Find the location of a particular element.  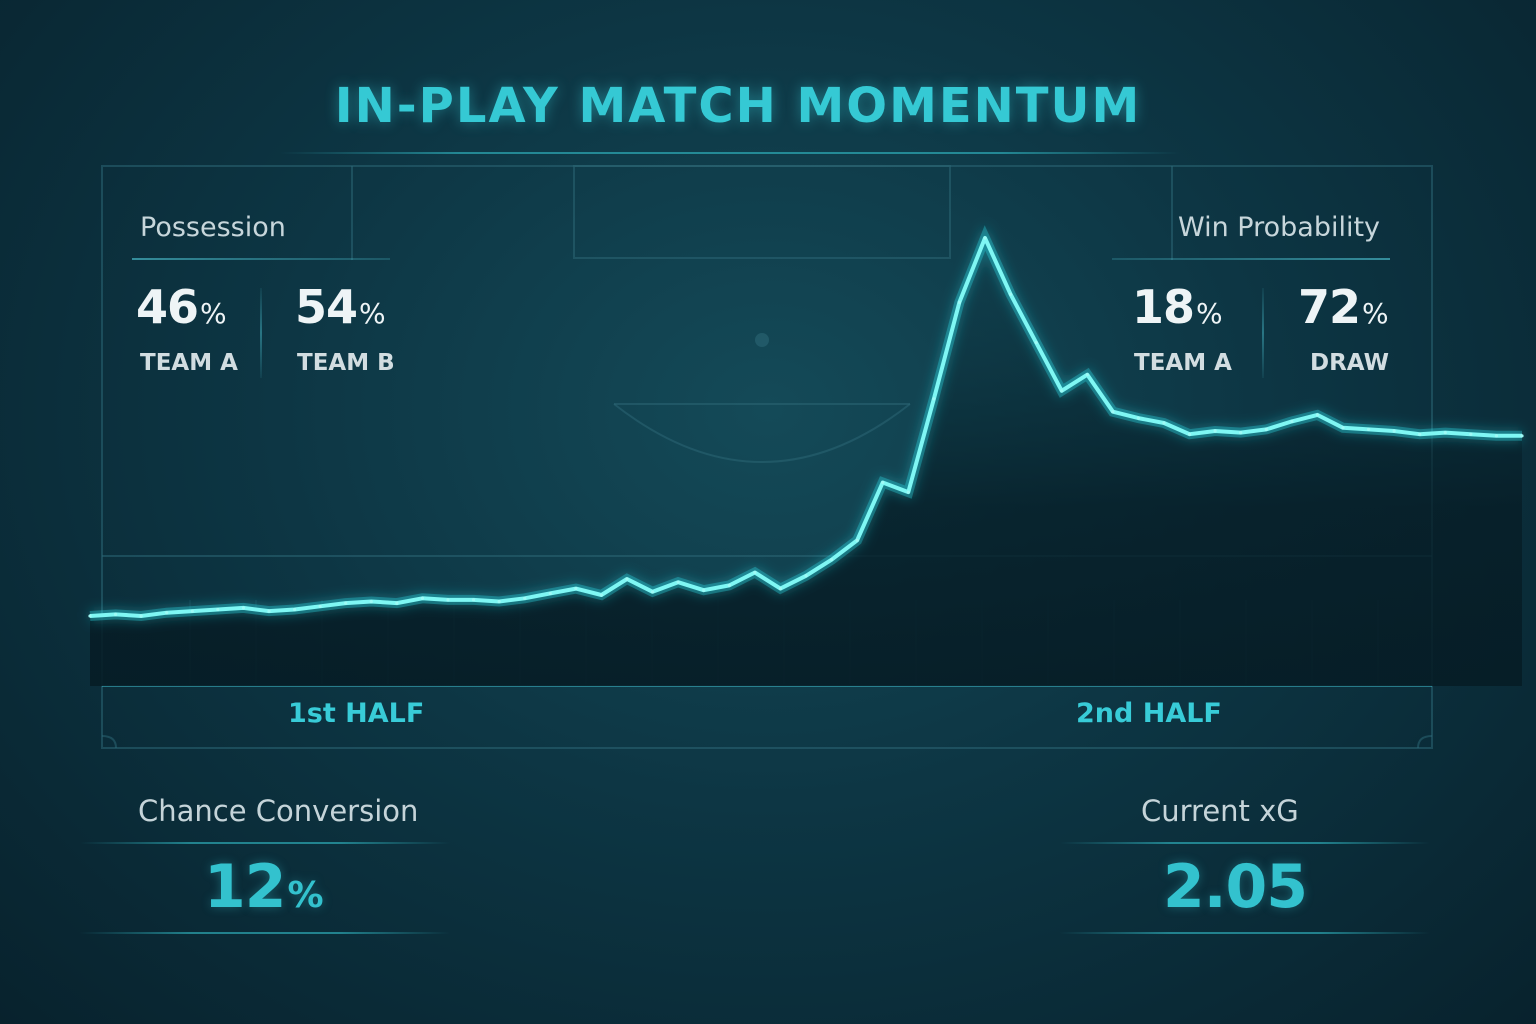

first-half-label: 1st HALF is located at coordinates (356, 713).